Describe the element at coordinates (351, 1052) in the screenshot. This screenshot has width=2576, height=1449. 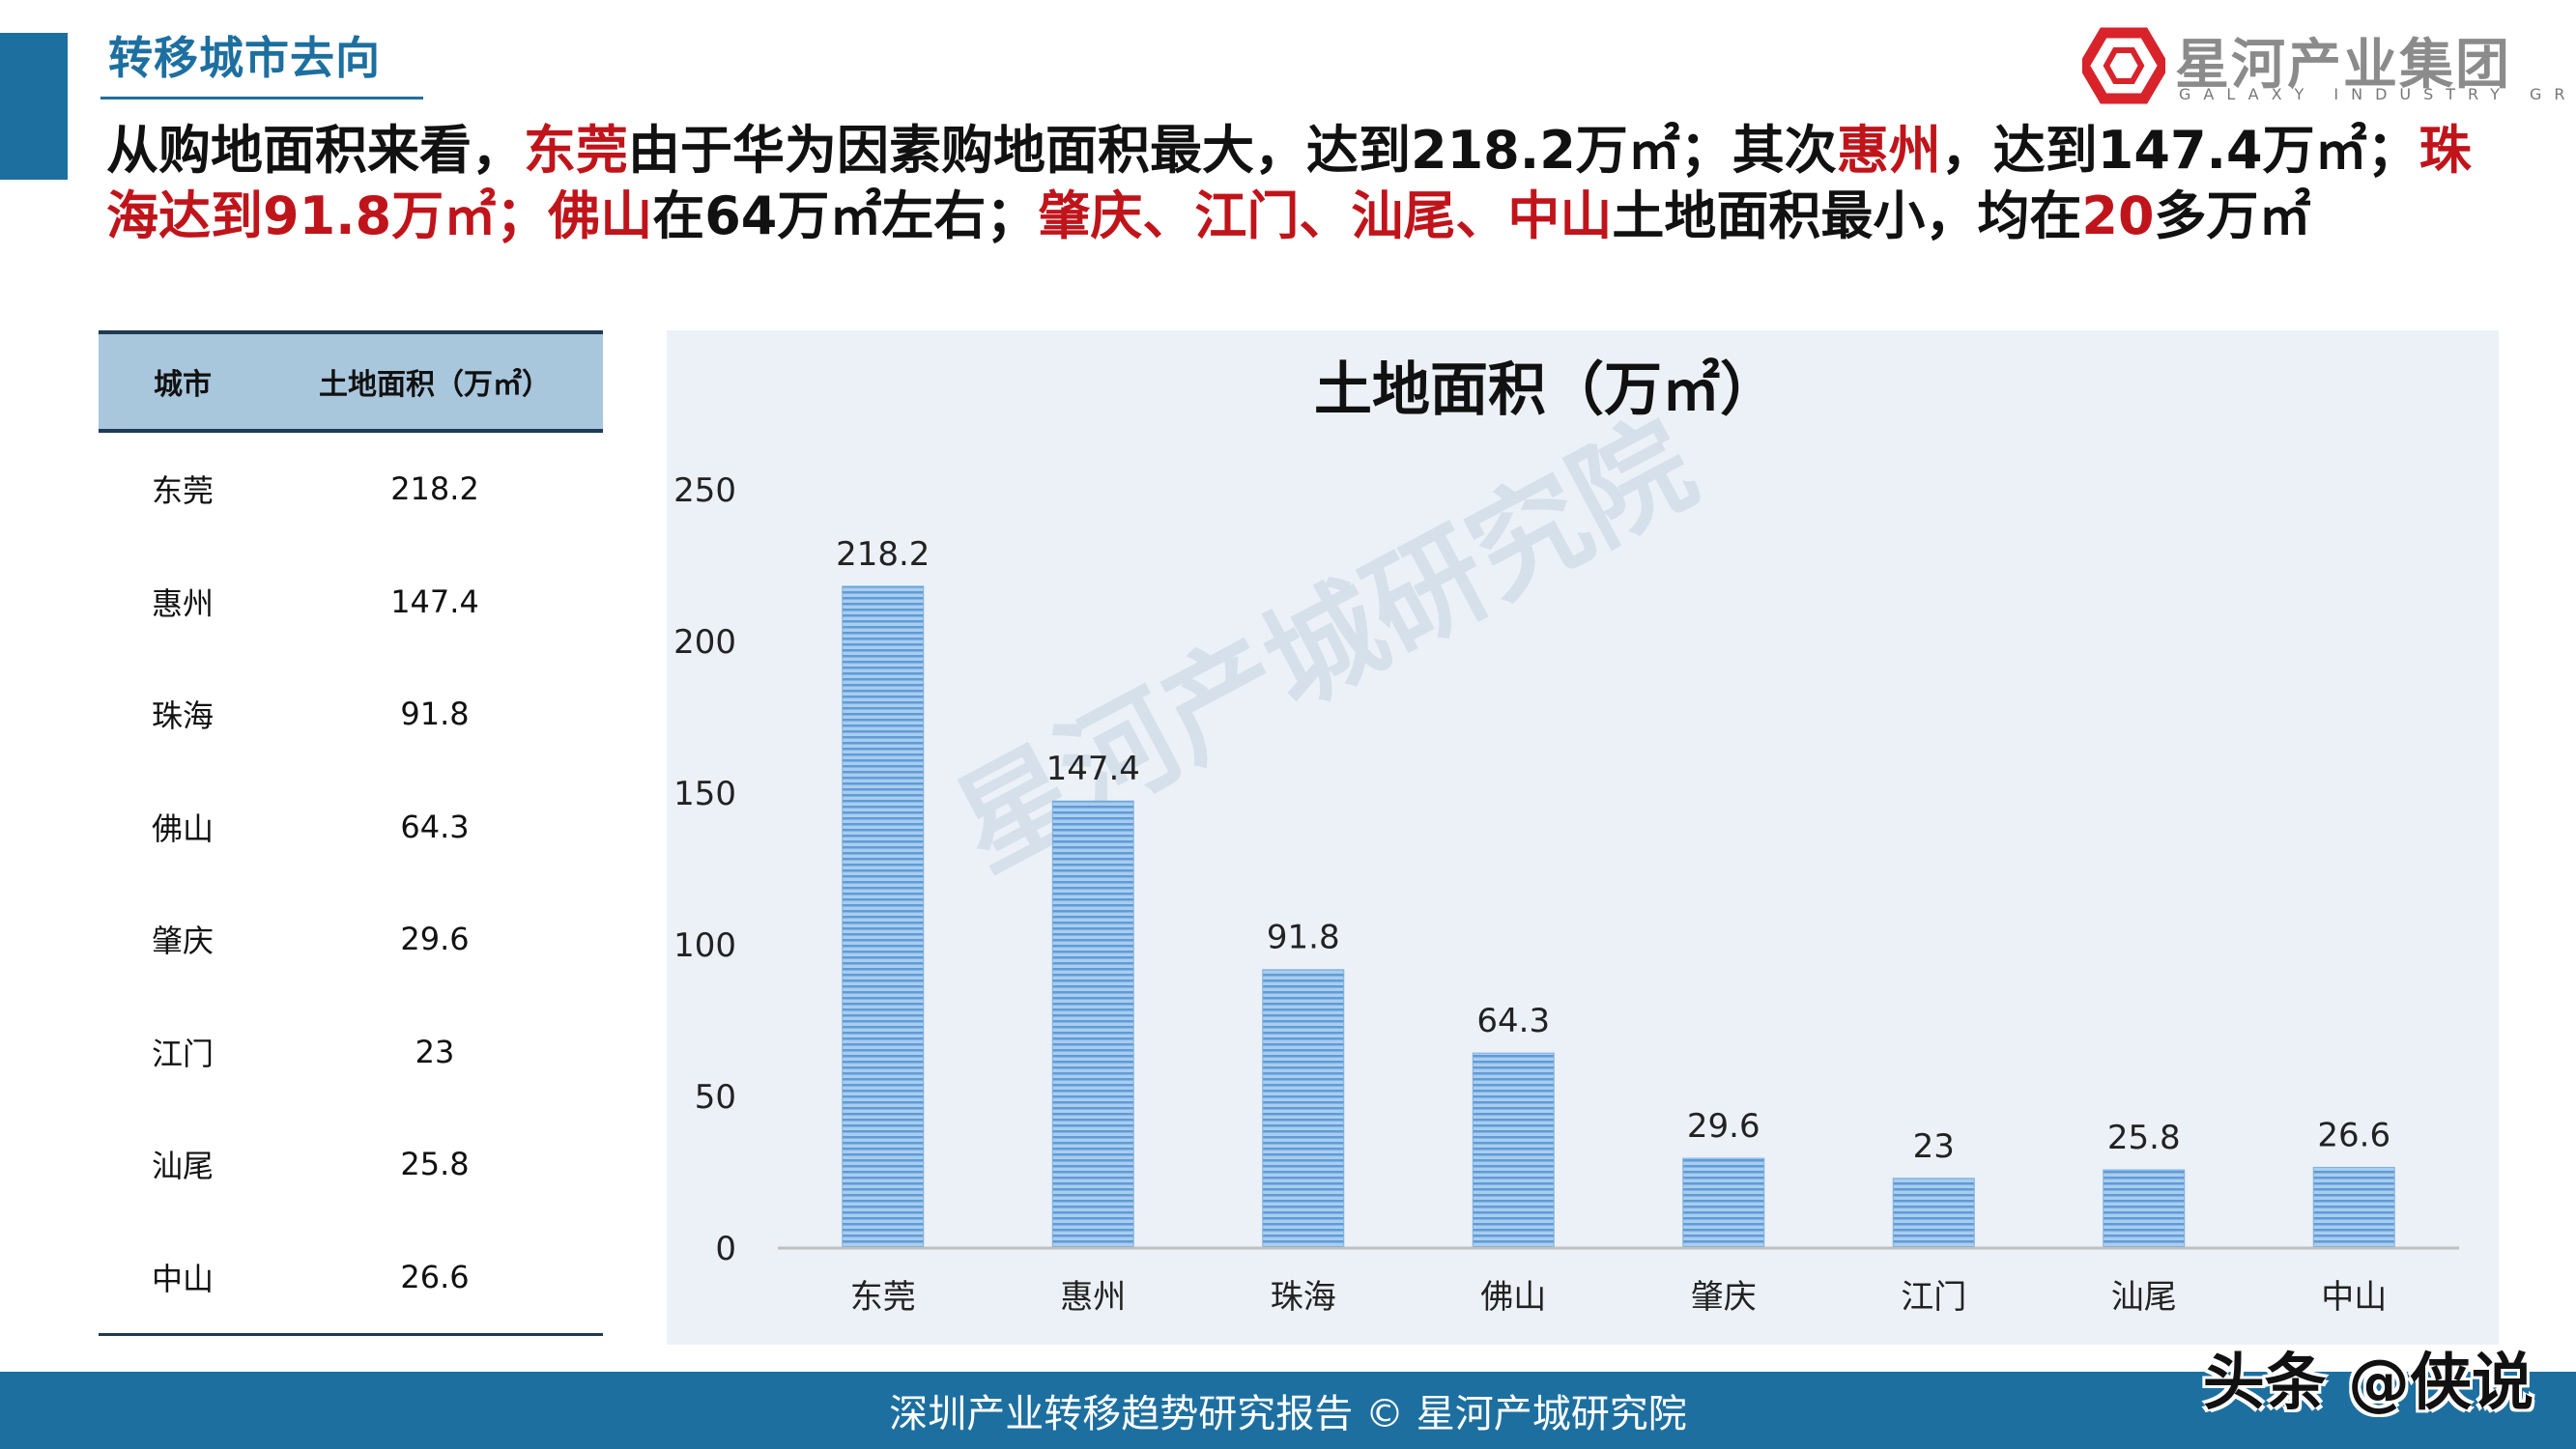
I see `table-row: 江门 23` at that location.